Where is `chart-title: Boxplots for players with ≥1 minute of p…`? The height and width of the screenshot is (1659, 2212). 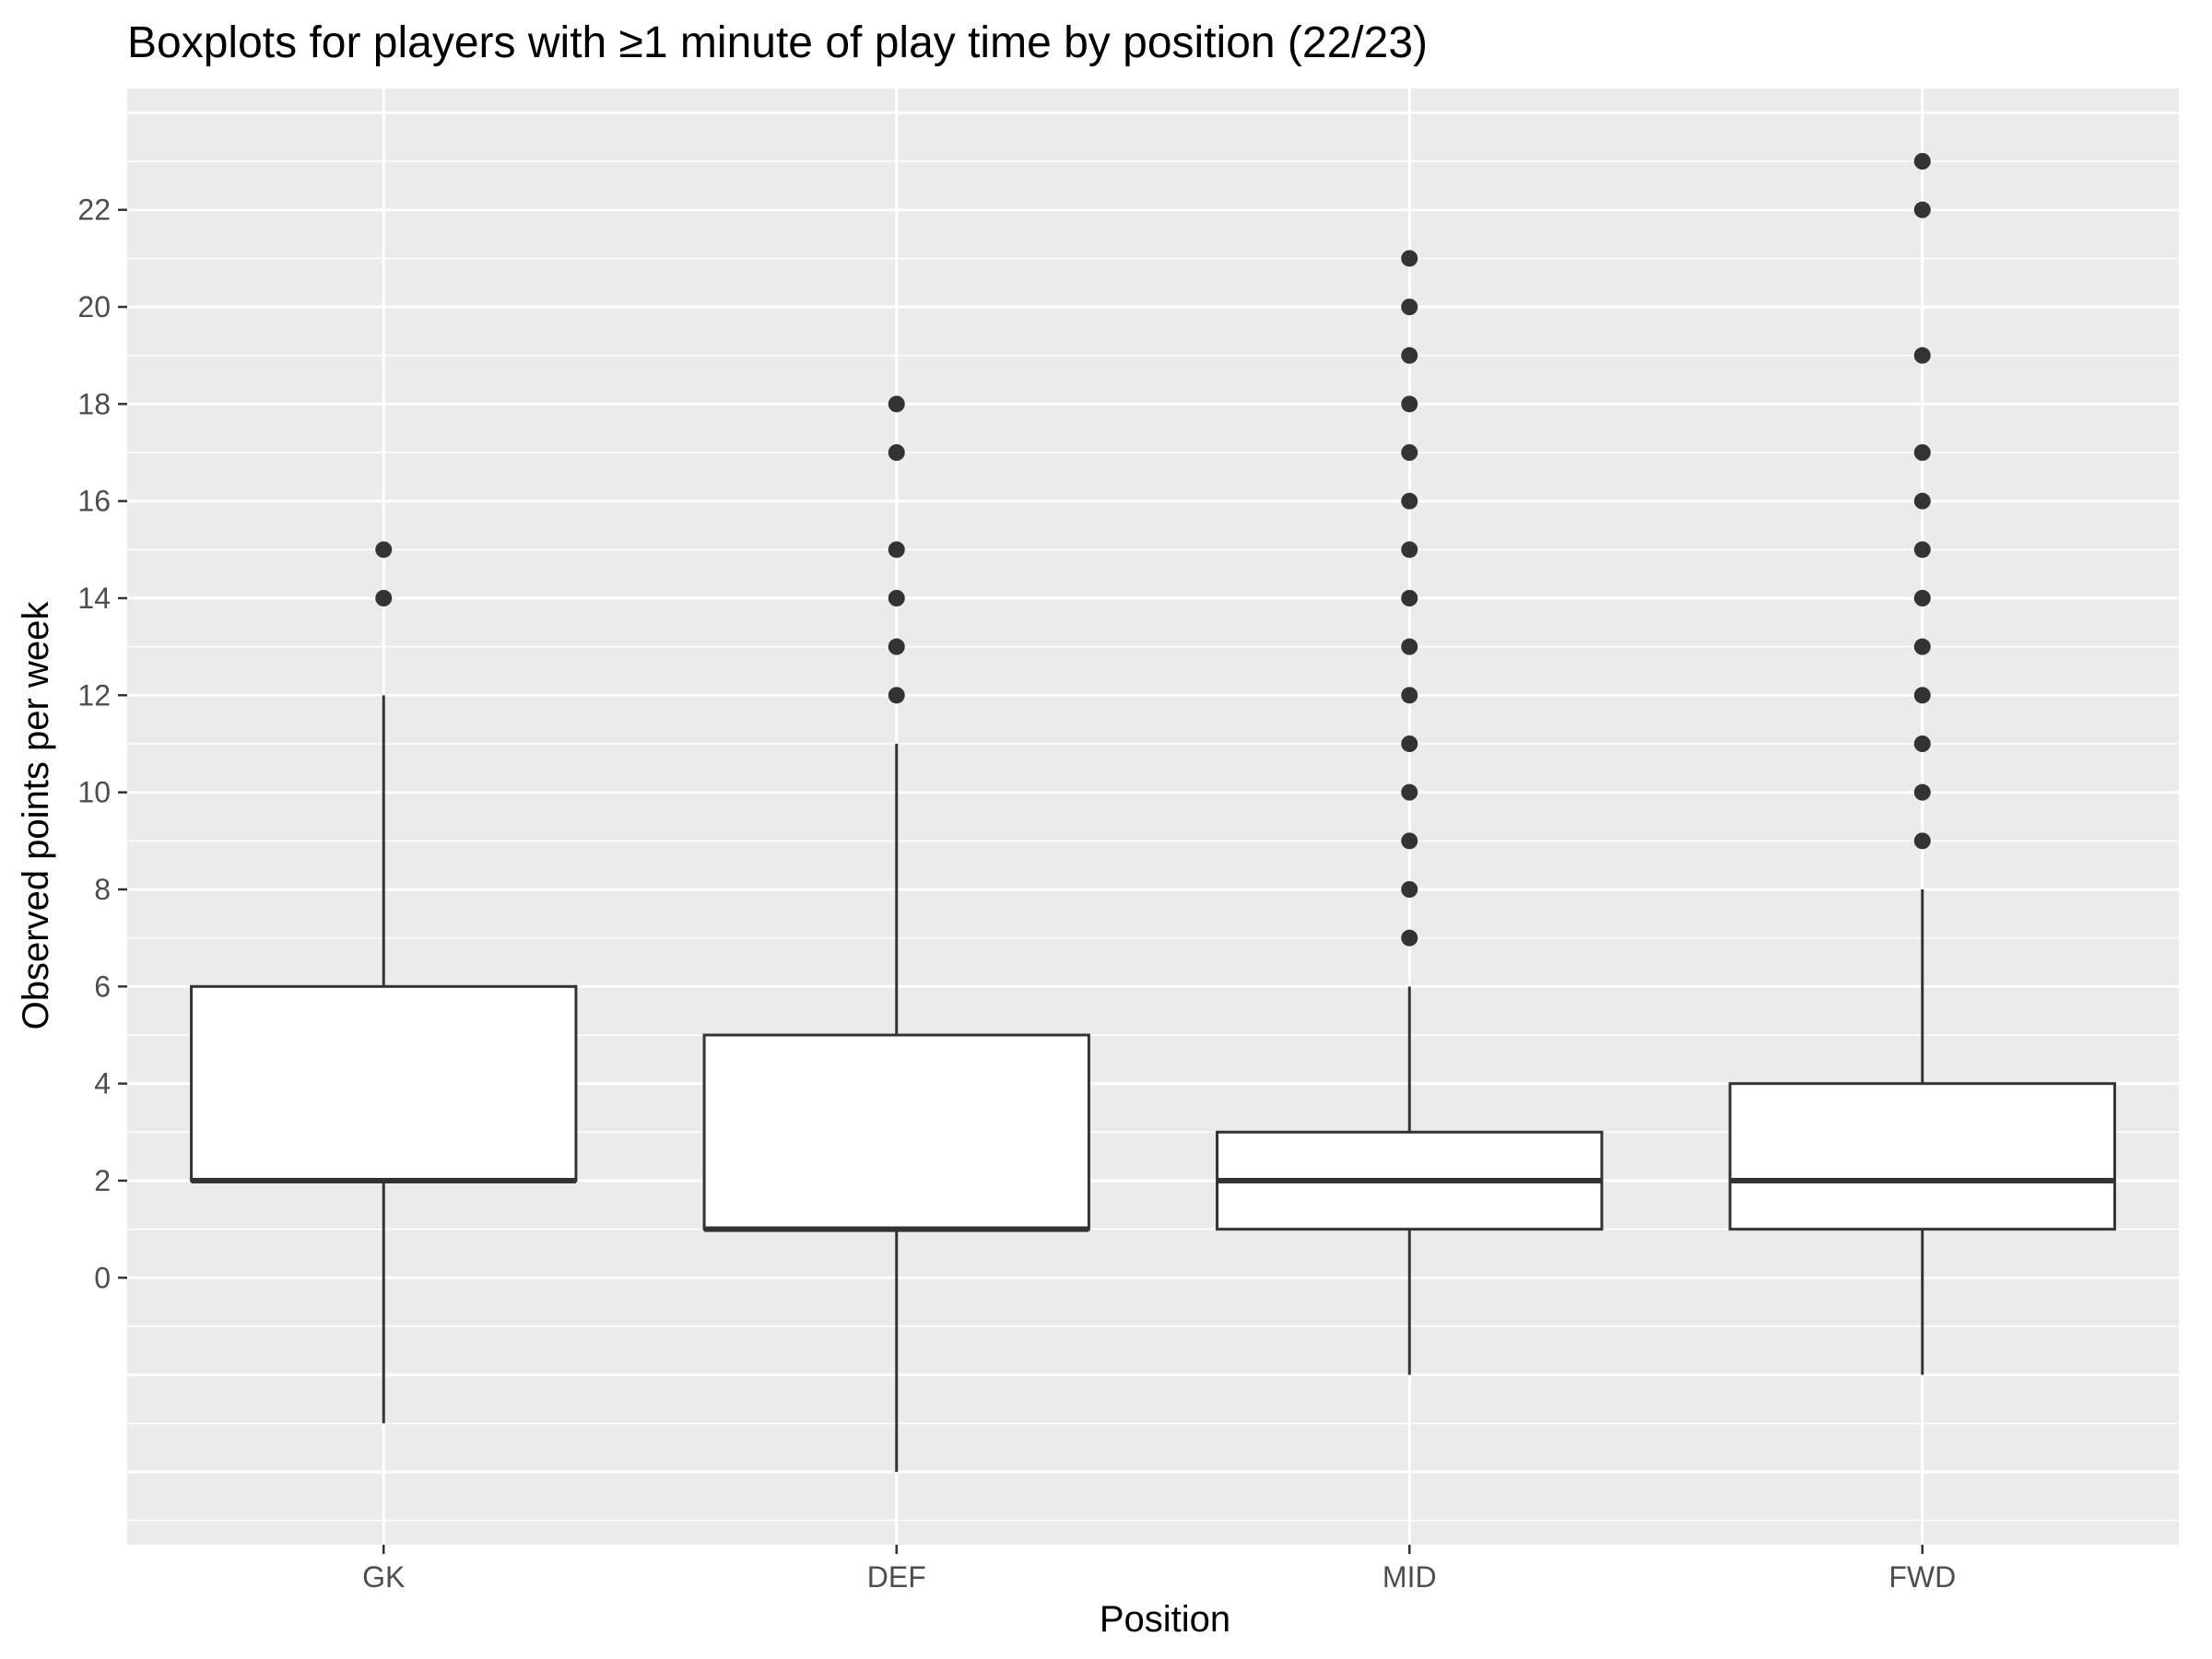 chart-title: Boxplots for players with ≥1 minute of p… is located at coordinates (777, 42).